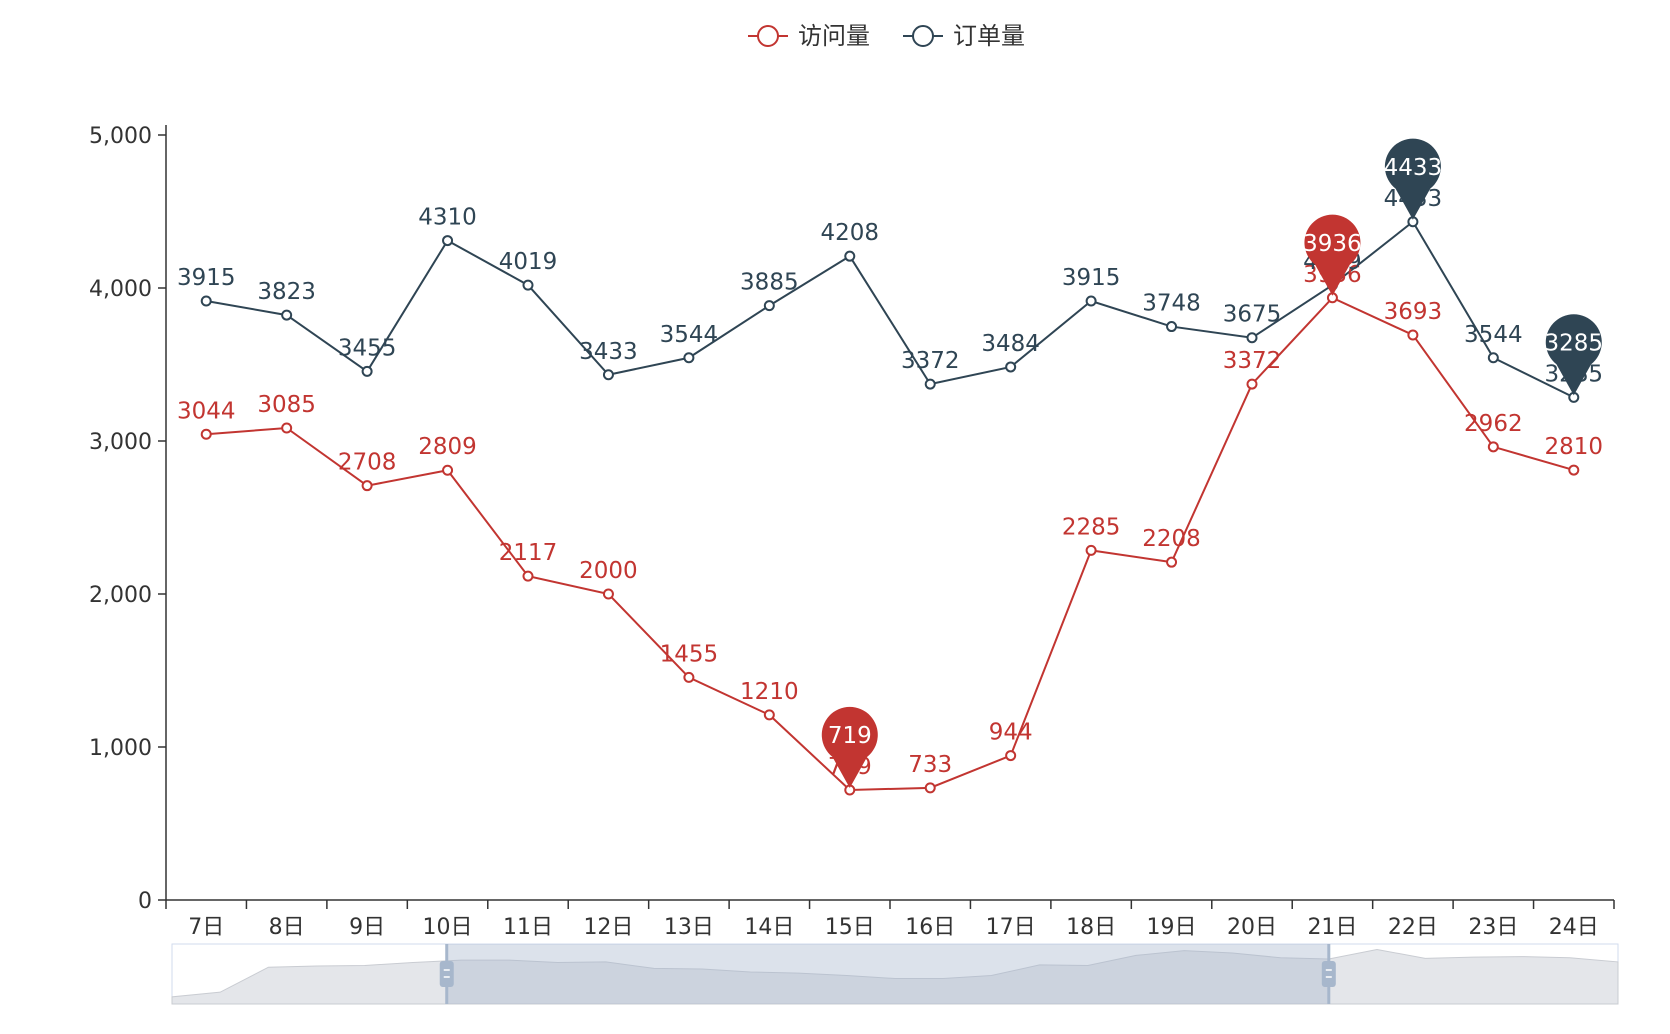 This screenshot has height=1034, width=1670. Describe the element at coordinates (989, 36) in the screenshot. I see `legend-label: 订单量` at that location.